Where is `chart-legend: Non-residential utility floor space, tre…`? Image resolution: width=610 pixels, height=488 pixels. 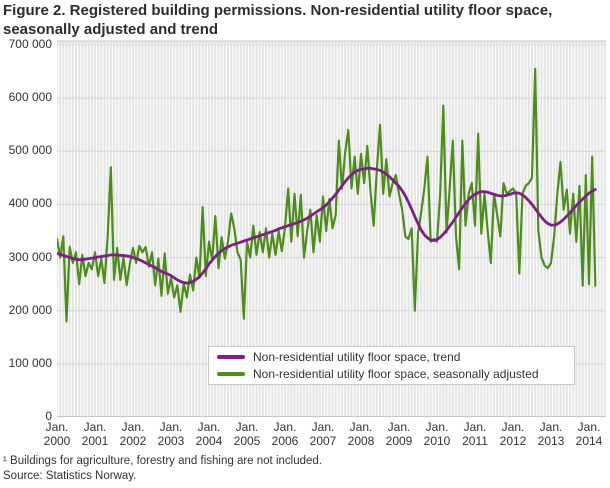
chart-legend: Non-residential utility floor space, tre… is located at coordinates (391, 365).